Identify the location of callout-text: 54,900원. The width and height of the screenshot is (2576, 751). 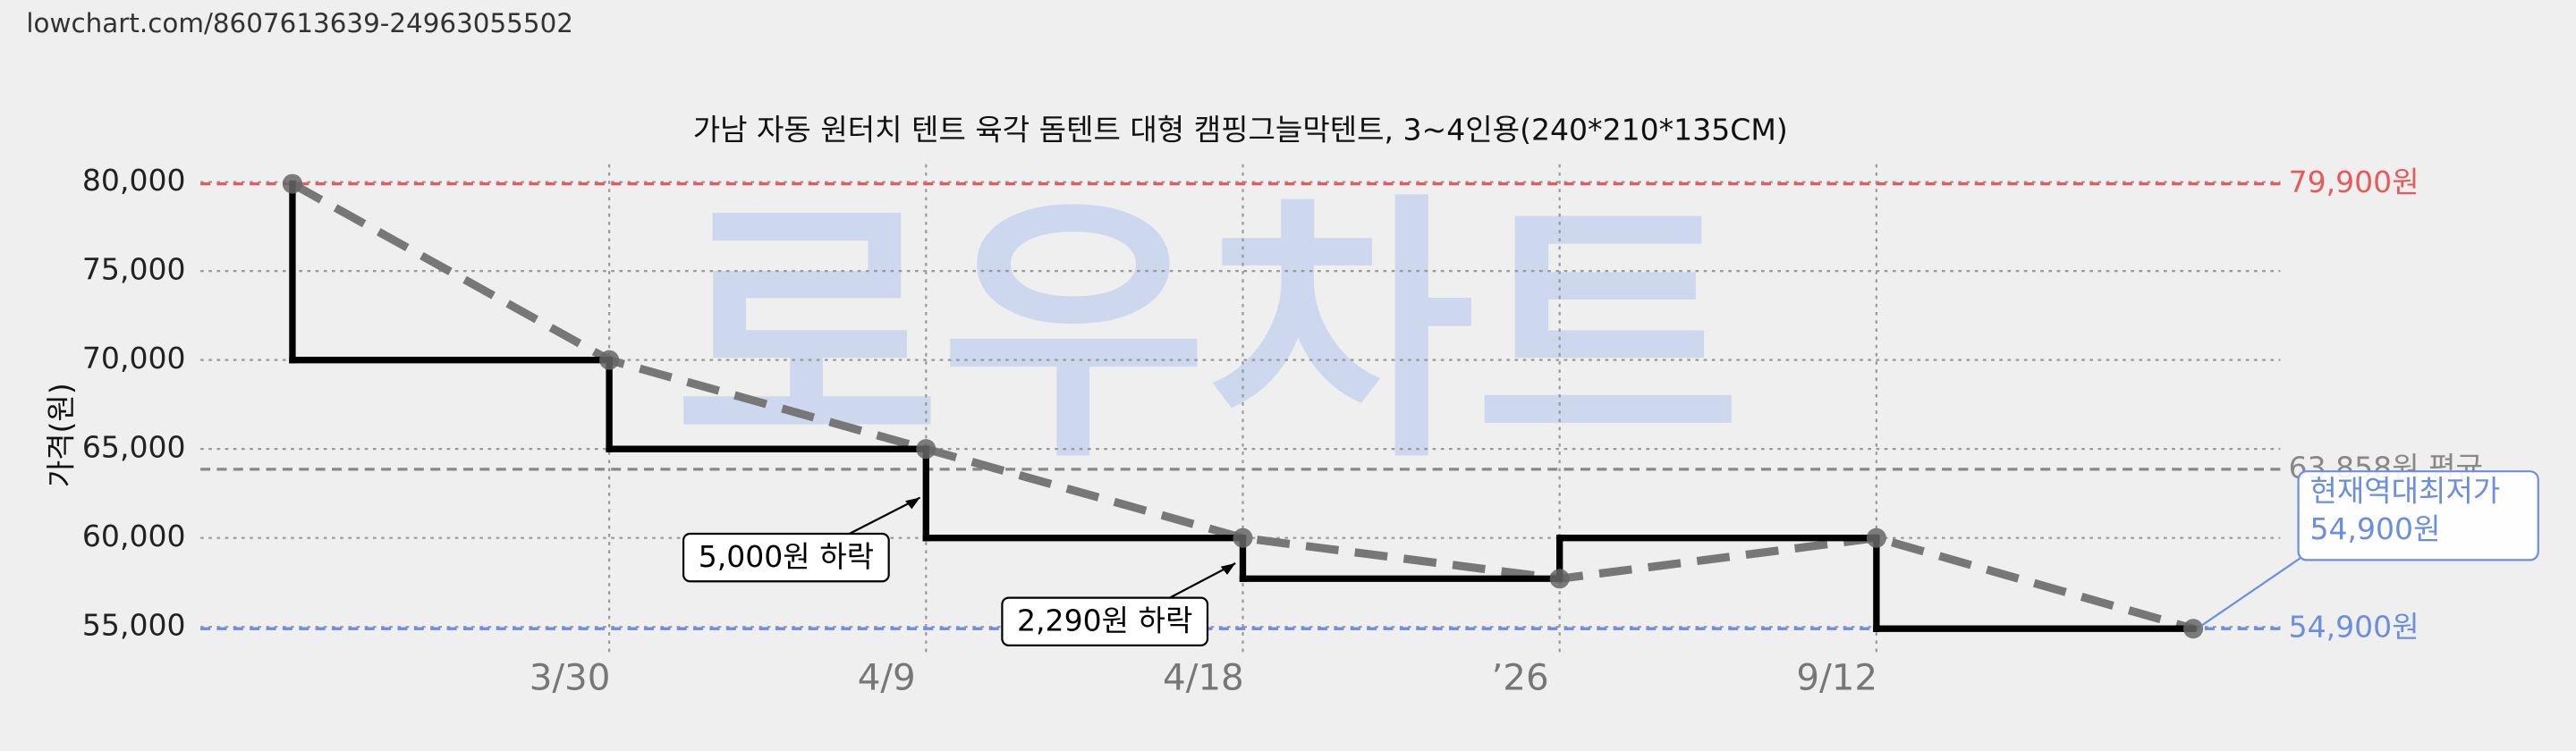
(2374, 528).